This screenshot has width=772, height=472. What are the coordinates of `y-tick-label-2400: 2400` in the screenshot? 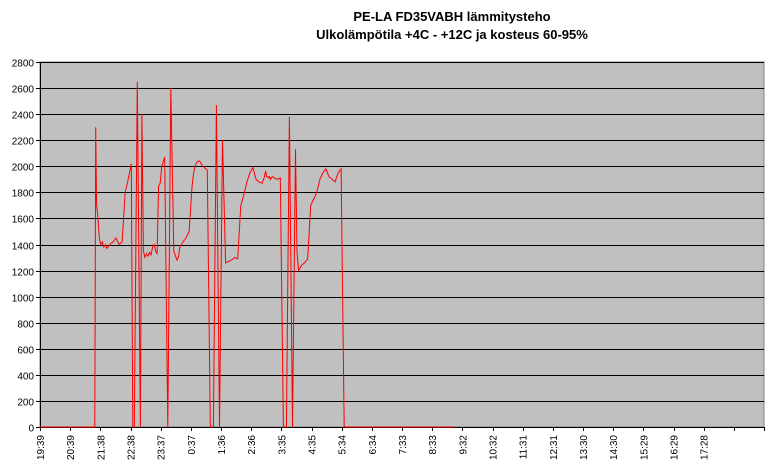 It's located at (23, 116).